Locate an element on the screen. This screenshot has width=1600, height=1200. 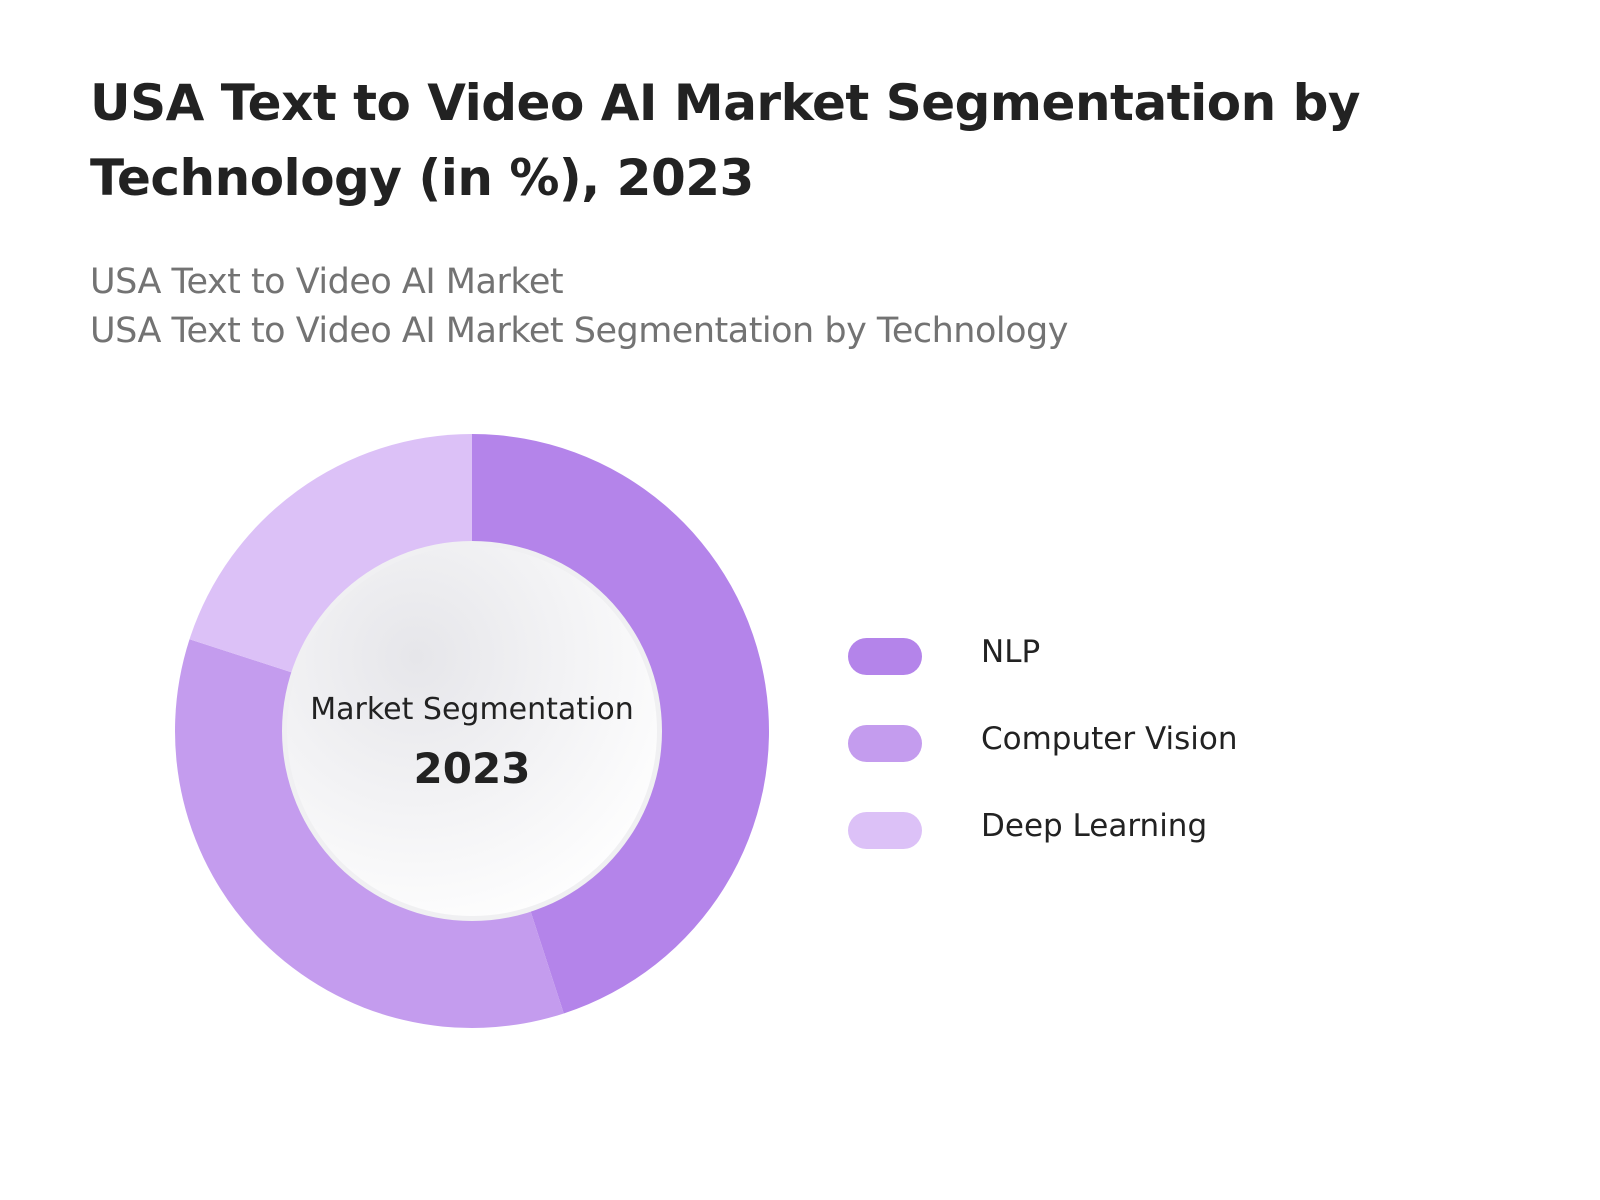
center-label: Market Segmentation is located at coordinates (472, 709).